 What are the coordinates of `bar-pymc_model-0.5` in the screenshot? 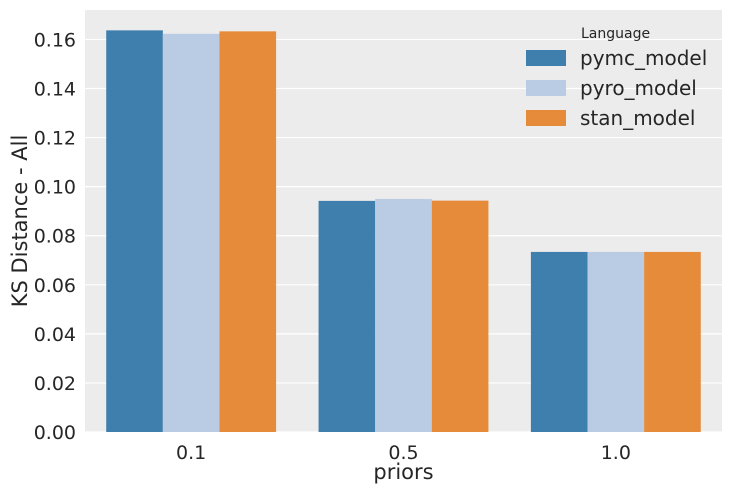 It's located at (347, 316).